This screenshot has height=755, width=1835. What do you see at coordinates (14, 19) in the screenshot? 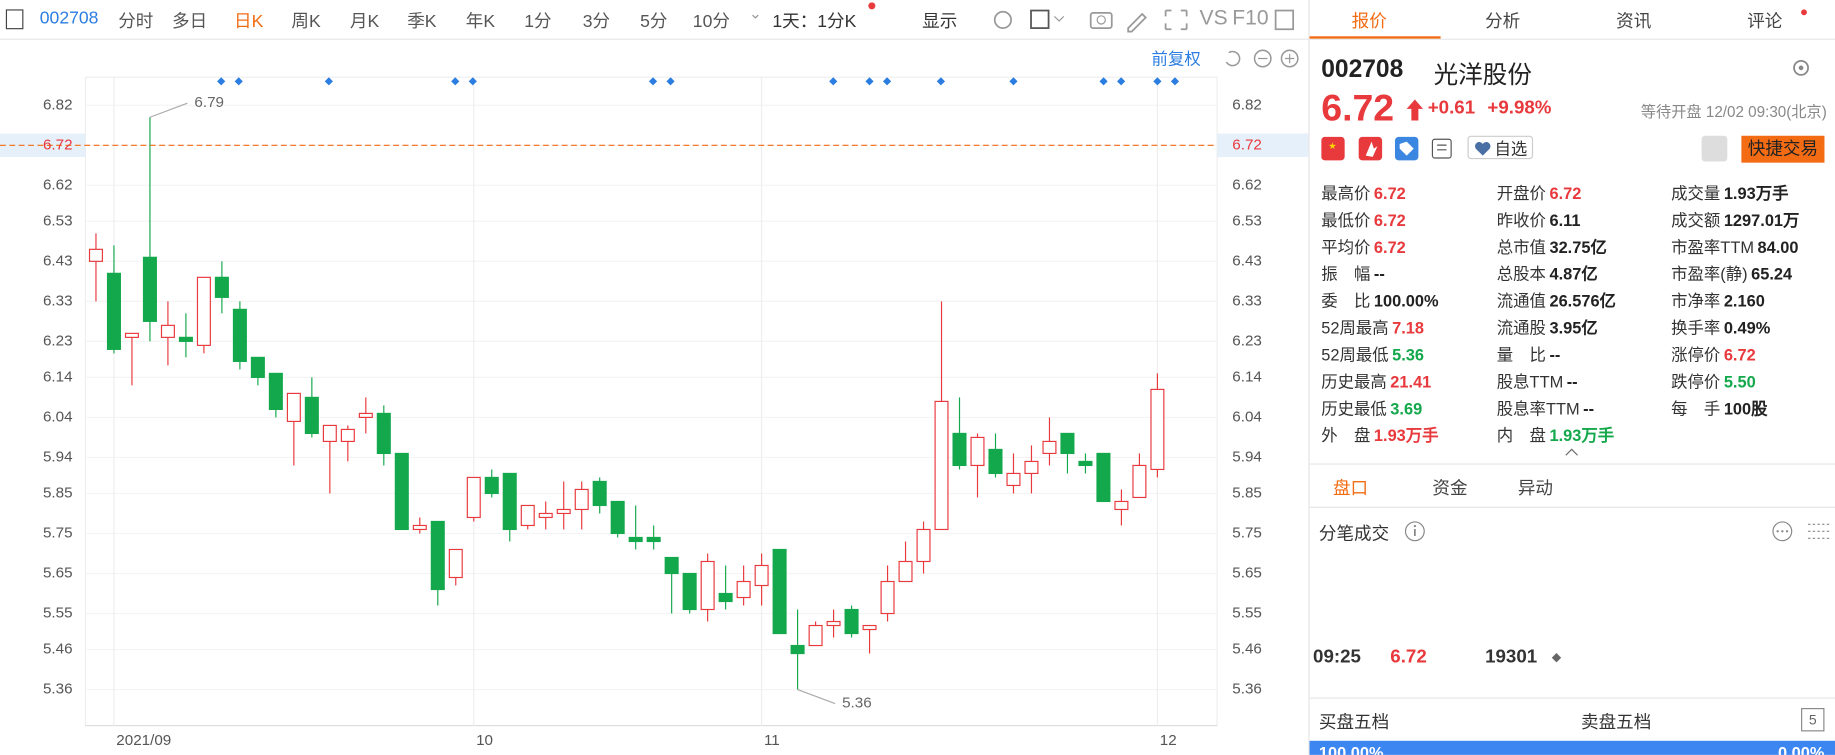
I see `sidebar-toggle` at bounding box center [14, 19].